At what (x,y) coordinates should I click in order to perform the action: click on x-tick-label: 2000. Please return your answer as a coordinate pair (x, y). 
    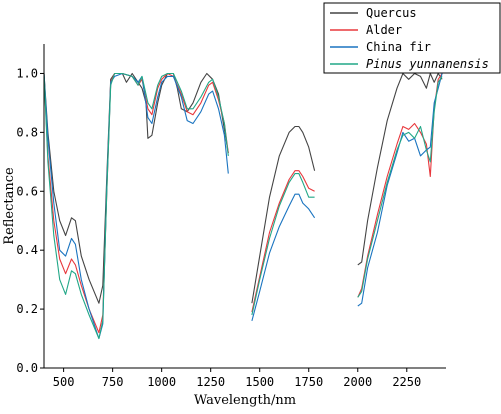
    Looking at the image, I should click on (357, 382).